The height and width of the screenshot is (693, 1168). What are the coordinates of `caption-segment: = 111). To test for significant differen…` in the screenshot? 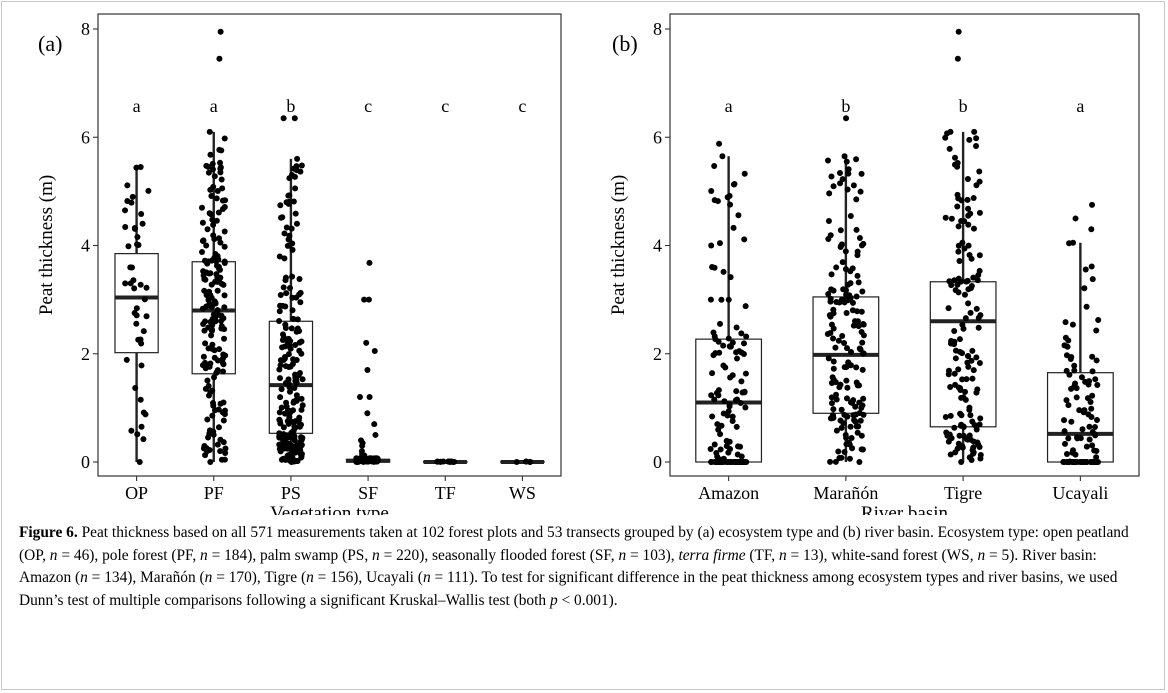 It's located at (568, 589).